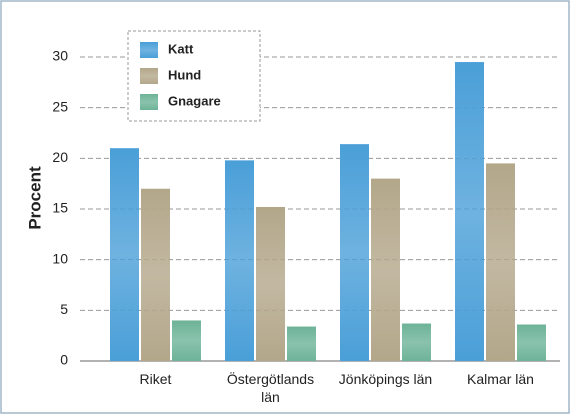 The image size is (570, 414). What do you see at coordinates (64, 360) in the screenshot?
I see `y-tick-label: 0` at bounding box center [64, 360].